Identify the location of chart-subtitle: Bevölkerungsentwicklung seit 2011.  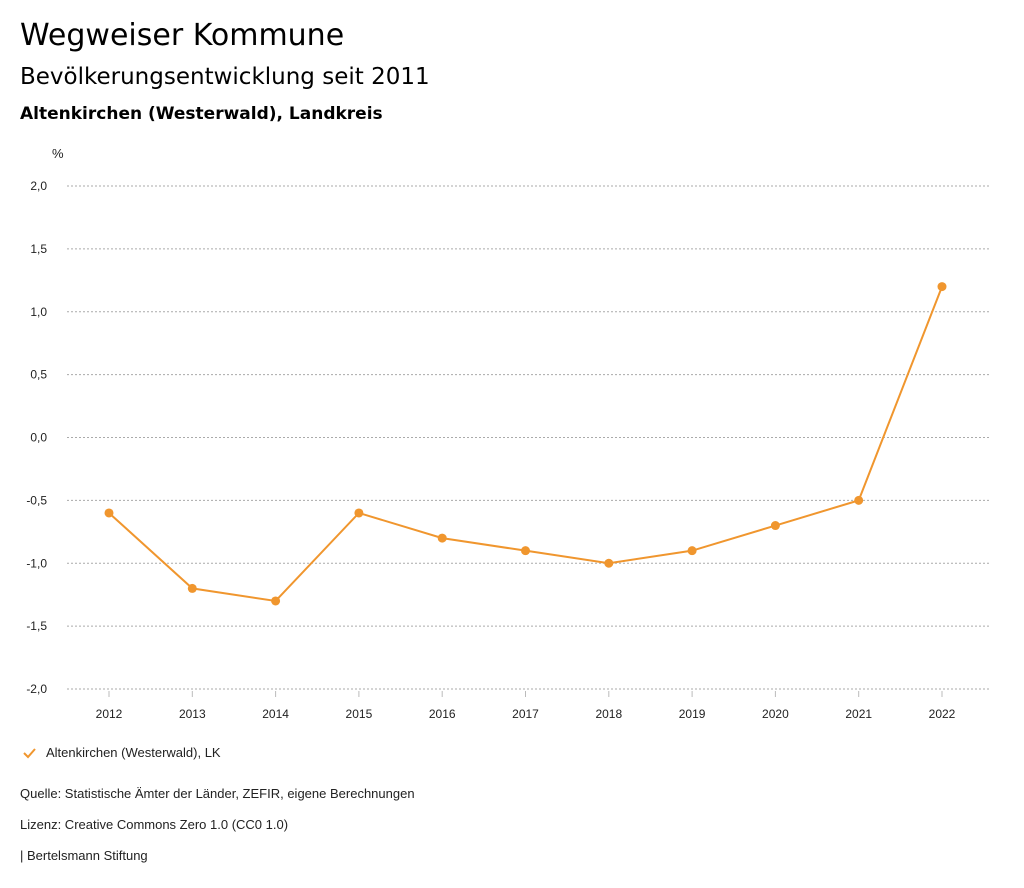
(225, 77).